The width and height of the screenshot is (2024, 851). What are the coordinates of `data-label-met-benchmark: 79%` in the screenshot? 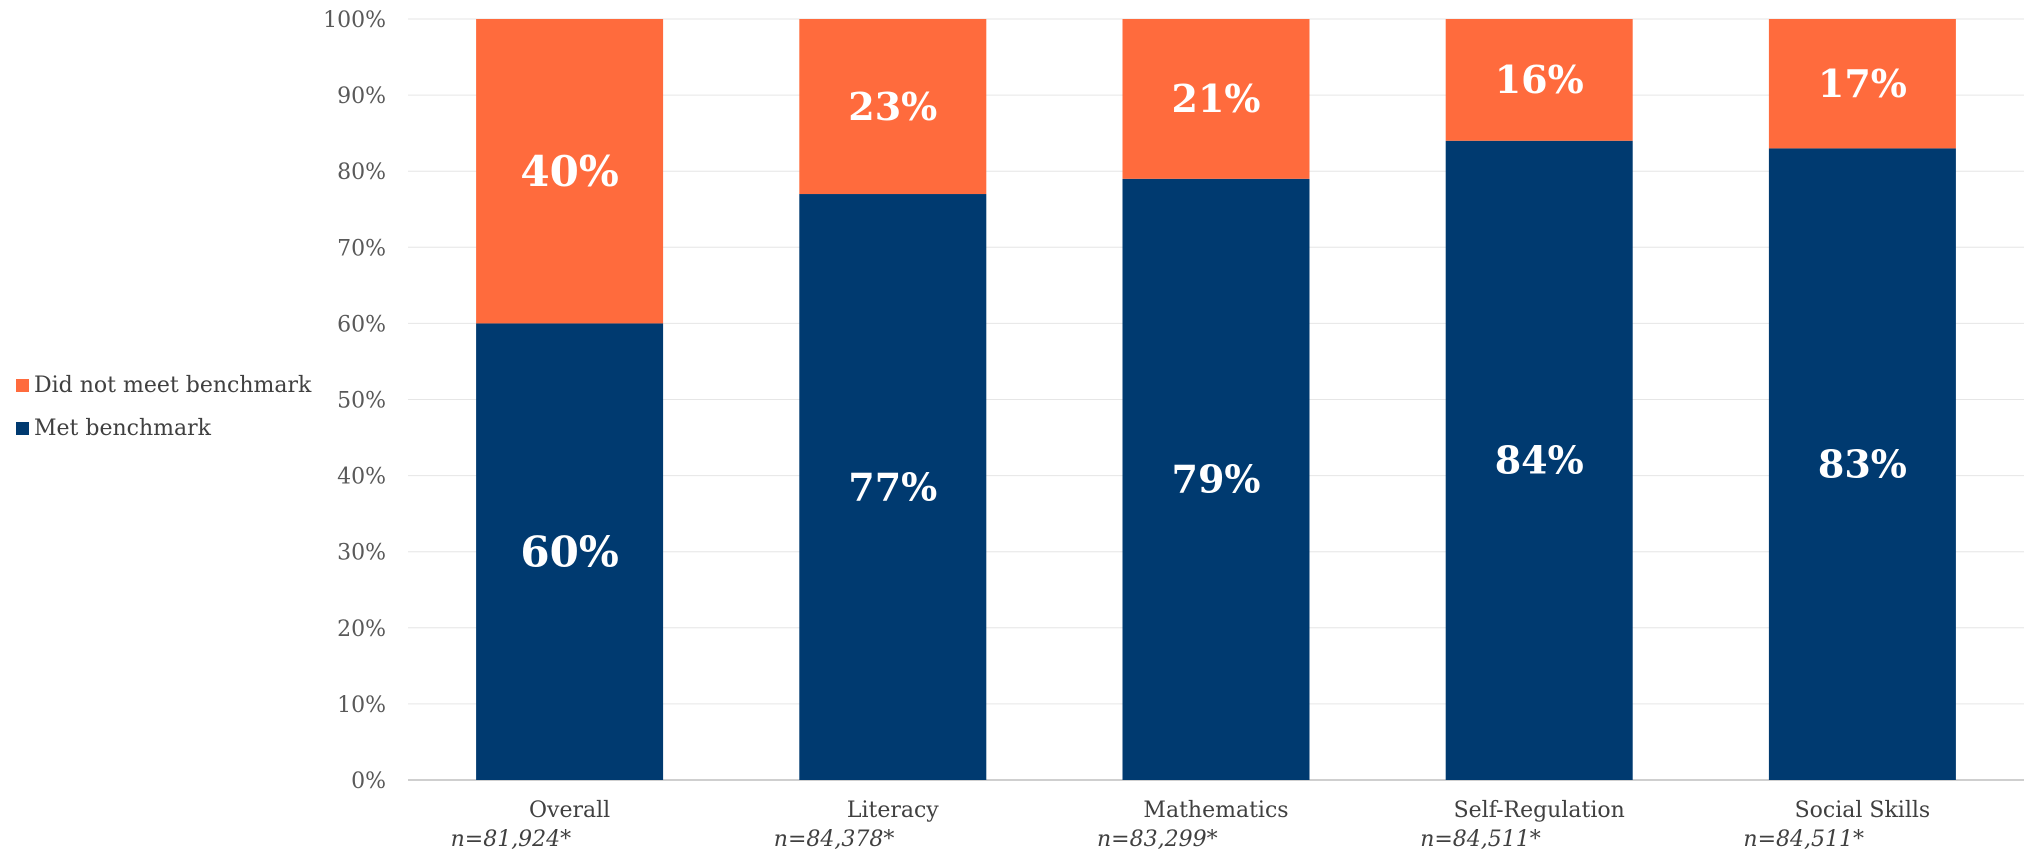 It's located at (1216, 479).